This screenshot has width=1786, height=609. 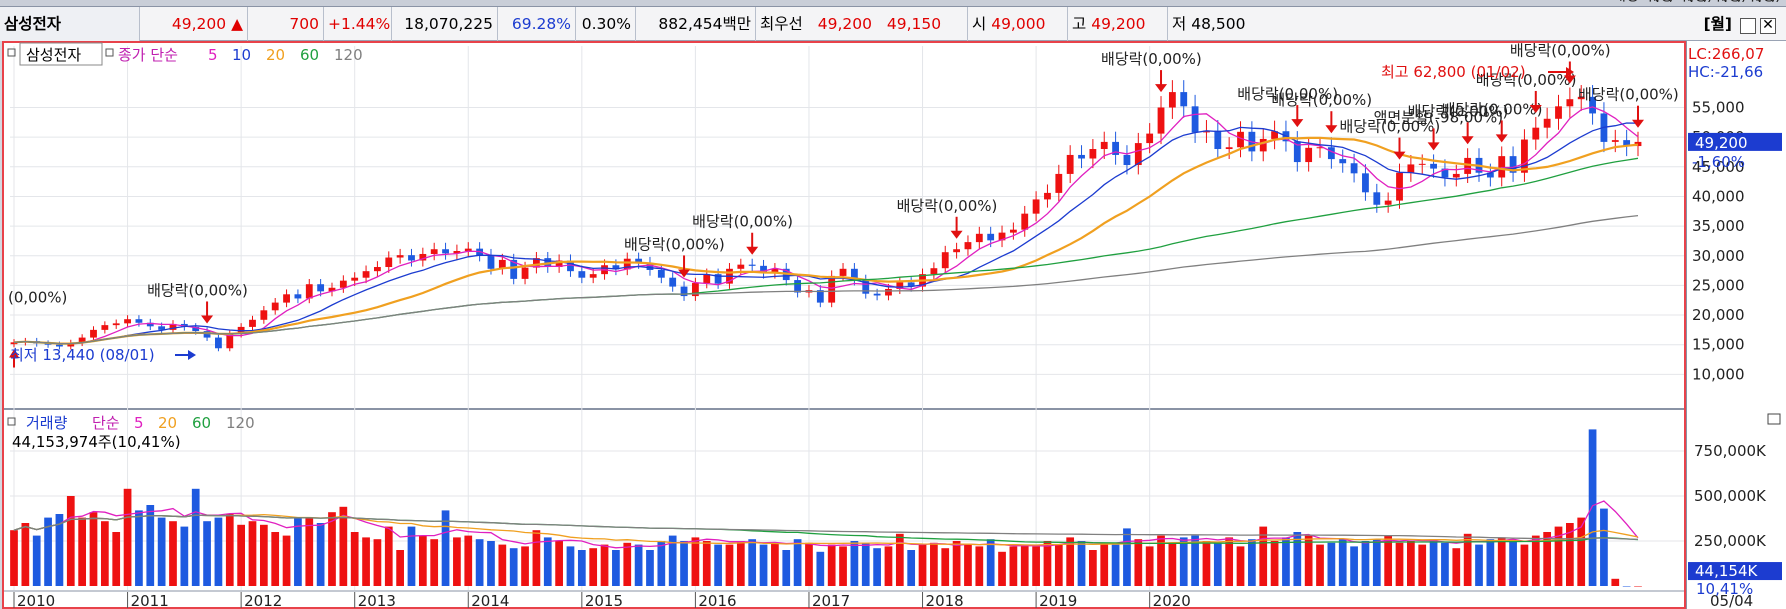 I want to click on volume-legend-ma-5: 5, so click(x=139, y=423).